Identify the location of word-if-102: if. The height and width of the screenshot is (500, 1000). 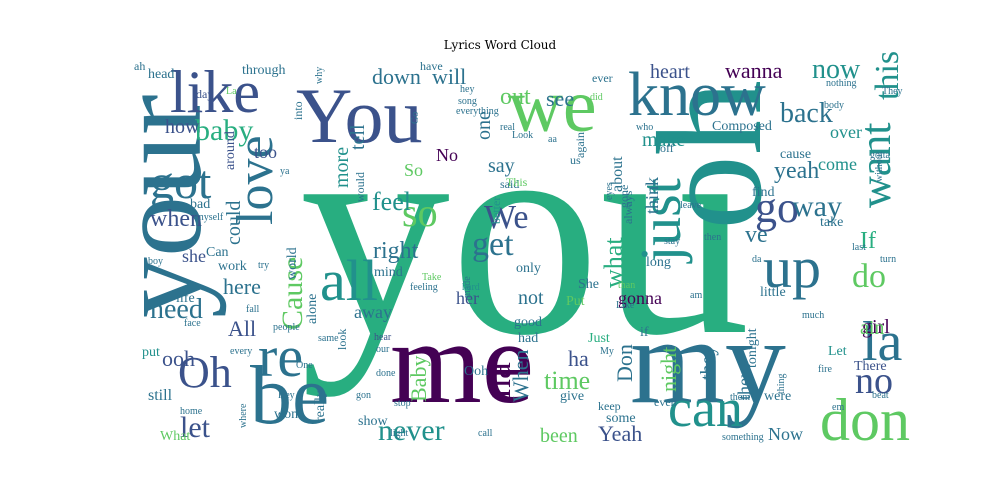
(644, 332).